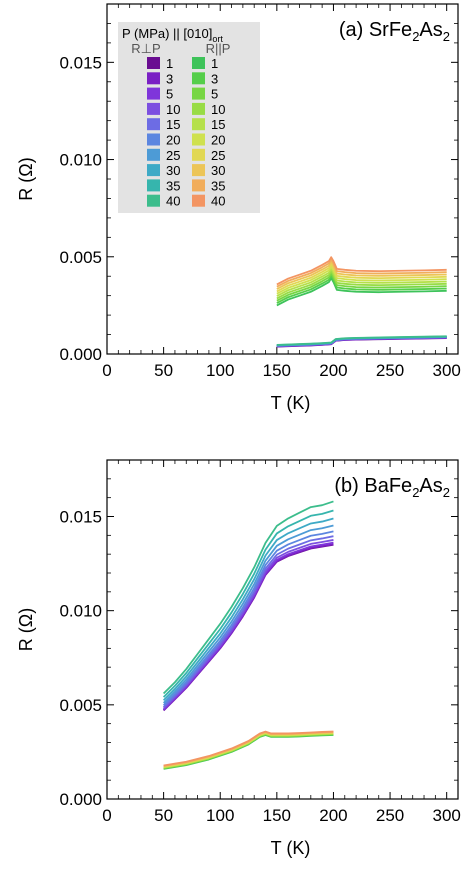 Image resolution: width=470 pixels, height=869 pixels. Describe the element at coordinates (189, 117) in the screenshot. I see `legend-box` at that location.